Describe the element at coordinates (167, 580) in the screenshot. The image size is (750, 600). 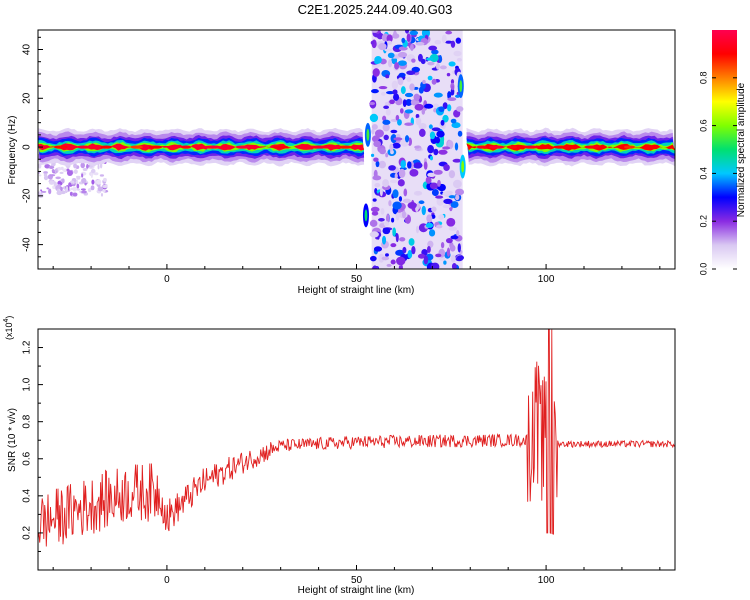
I see `snr-x-tick-label: 0` at that location.